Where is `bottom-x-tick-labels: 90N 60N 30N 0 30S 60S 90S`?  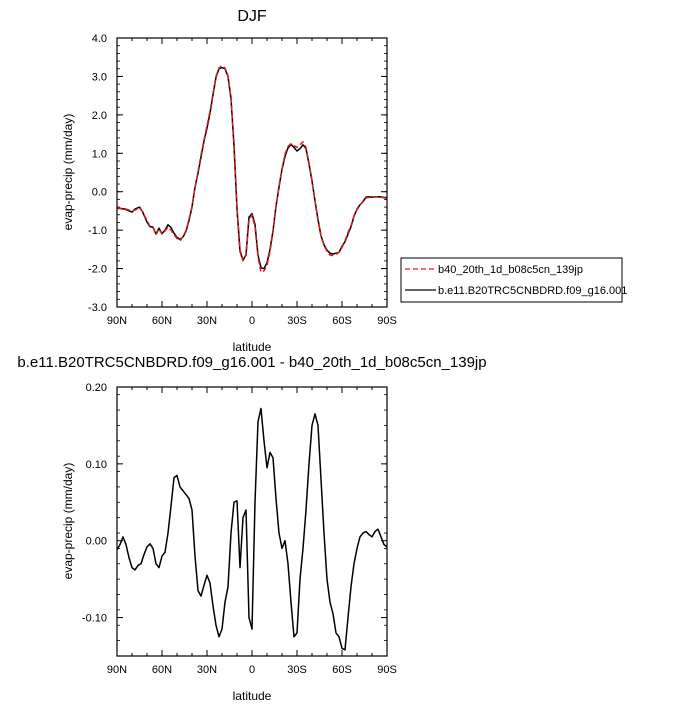
bottom-x-tick-labels: 90N 60N 30N 0 30S 60S 90S is located at coordinates (252, 670).